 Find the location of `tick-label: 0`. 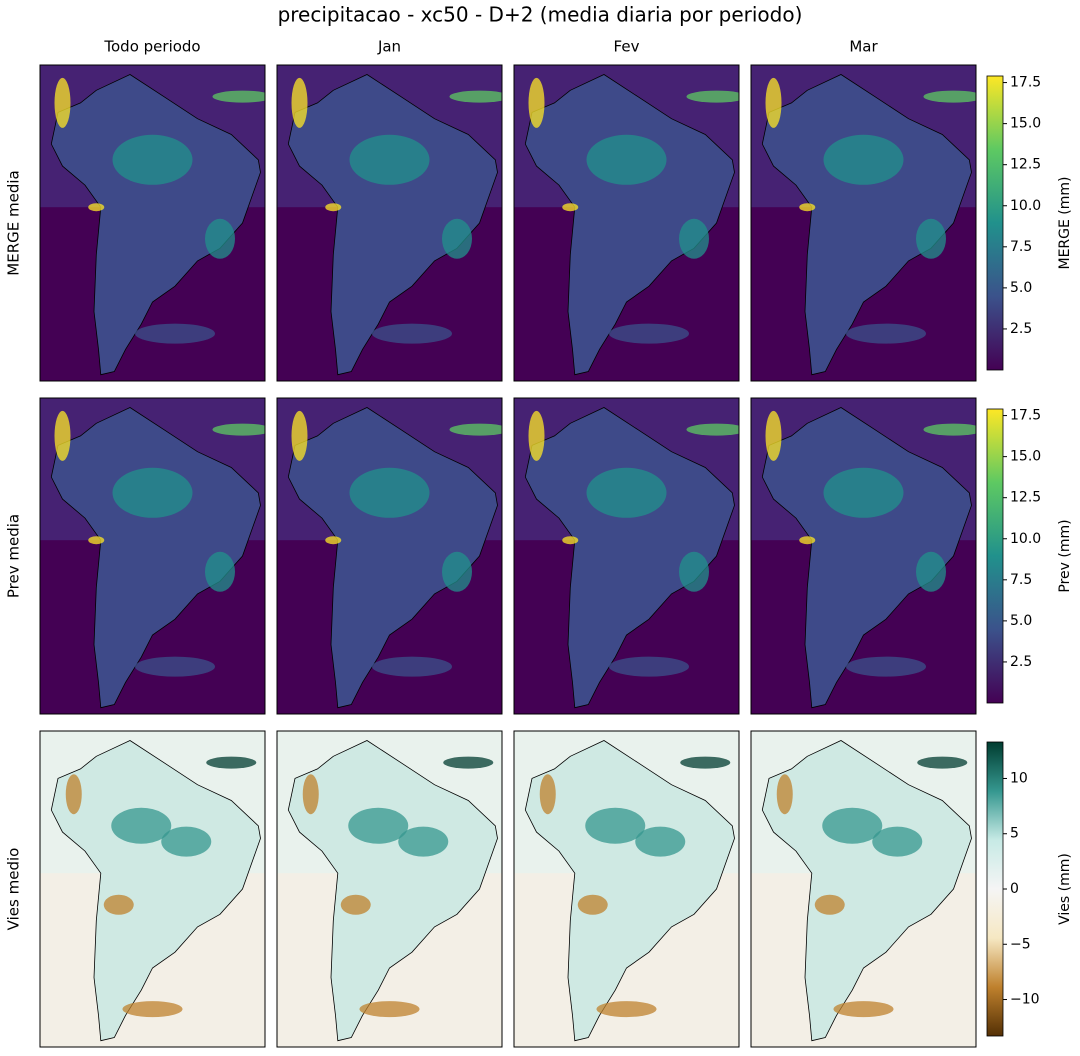

tick-label: 0 is located at coordinates (1014, 889).